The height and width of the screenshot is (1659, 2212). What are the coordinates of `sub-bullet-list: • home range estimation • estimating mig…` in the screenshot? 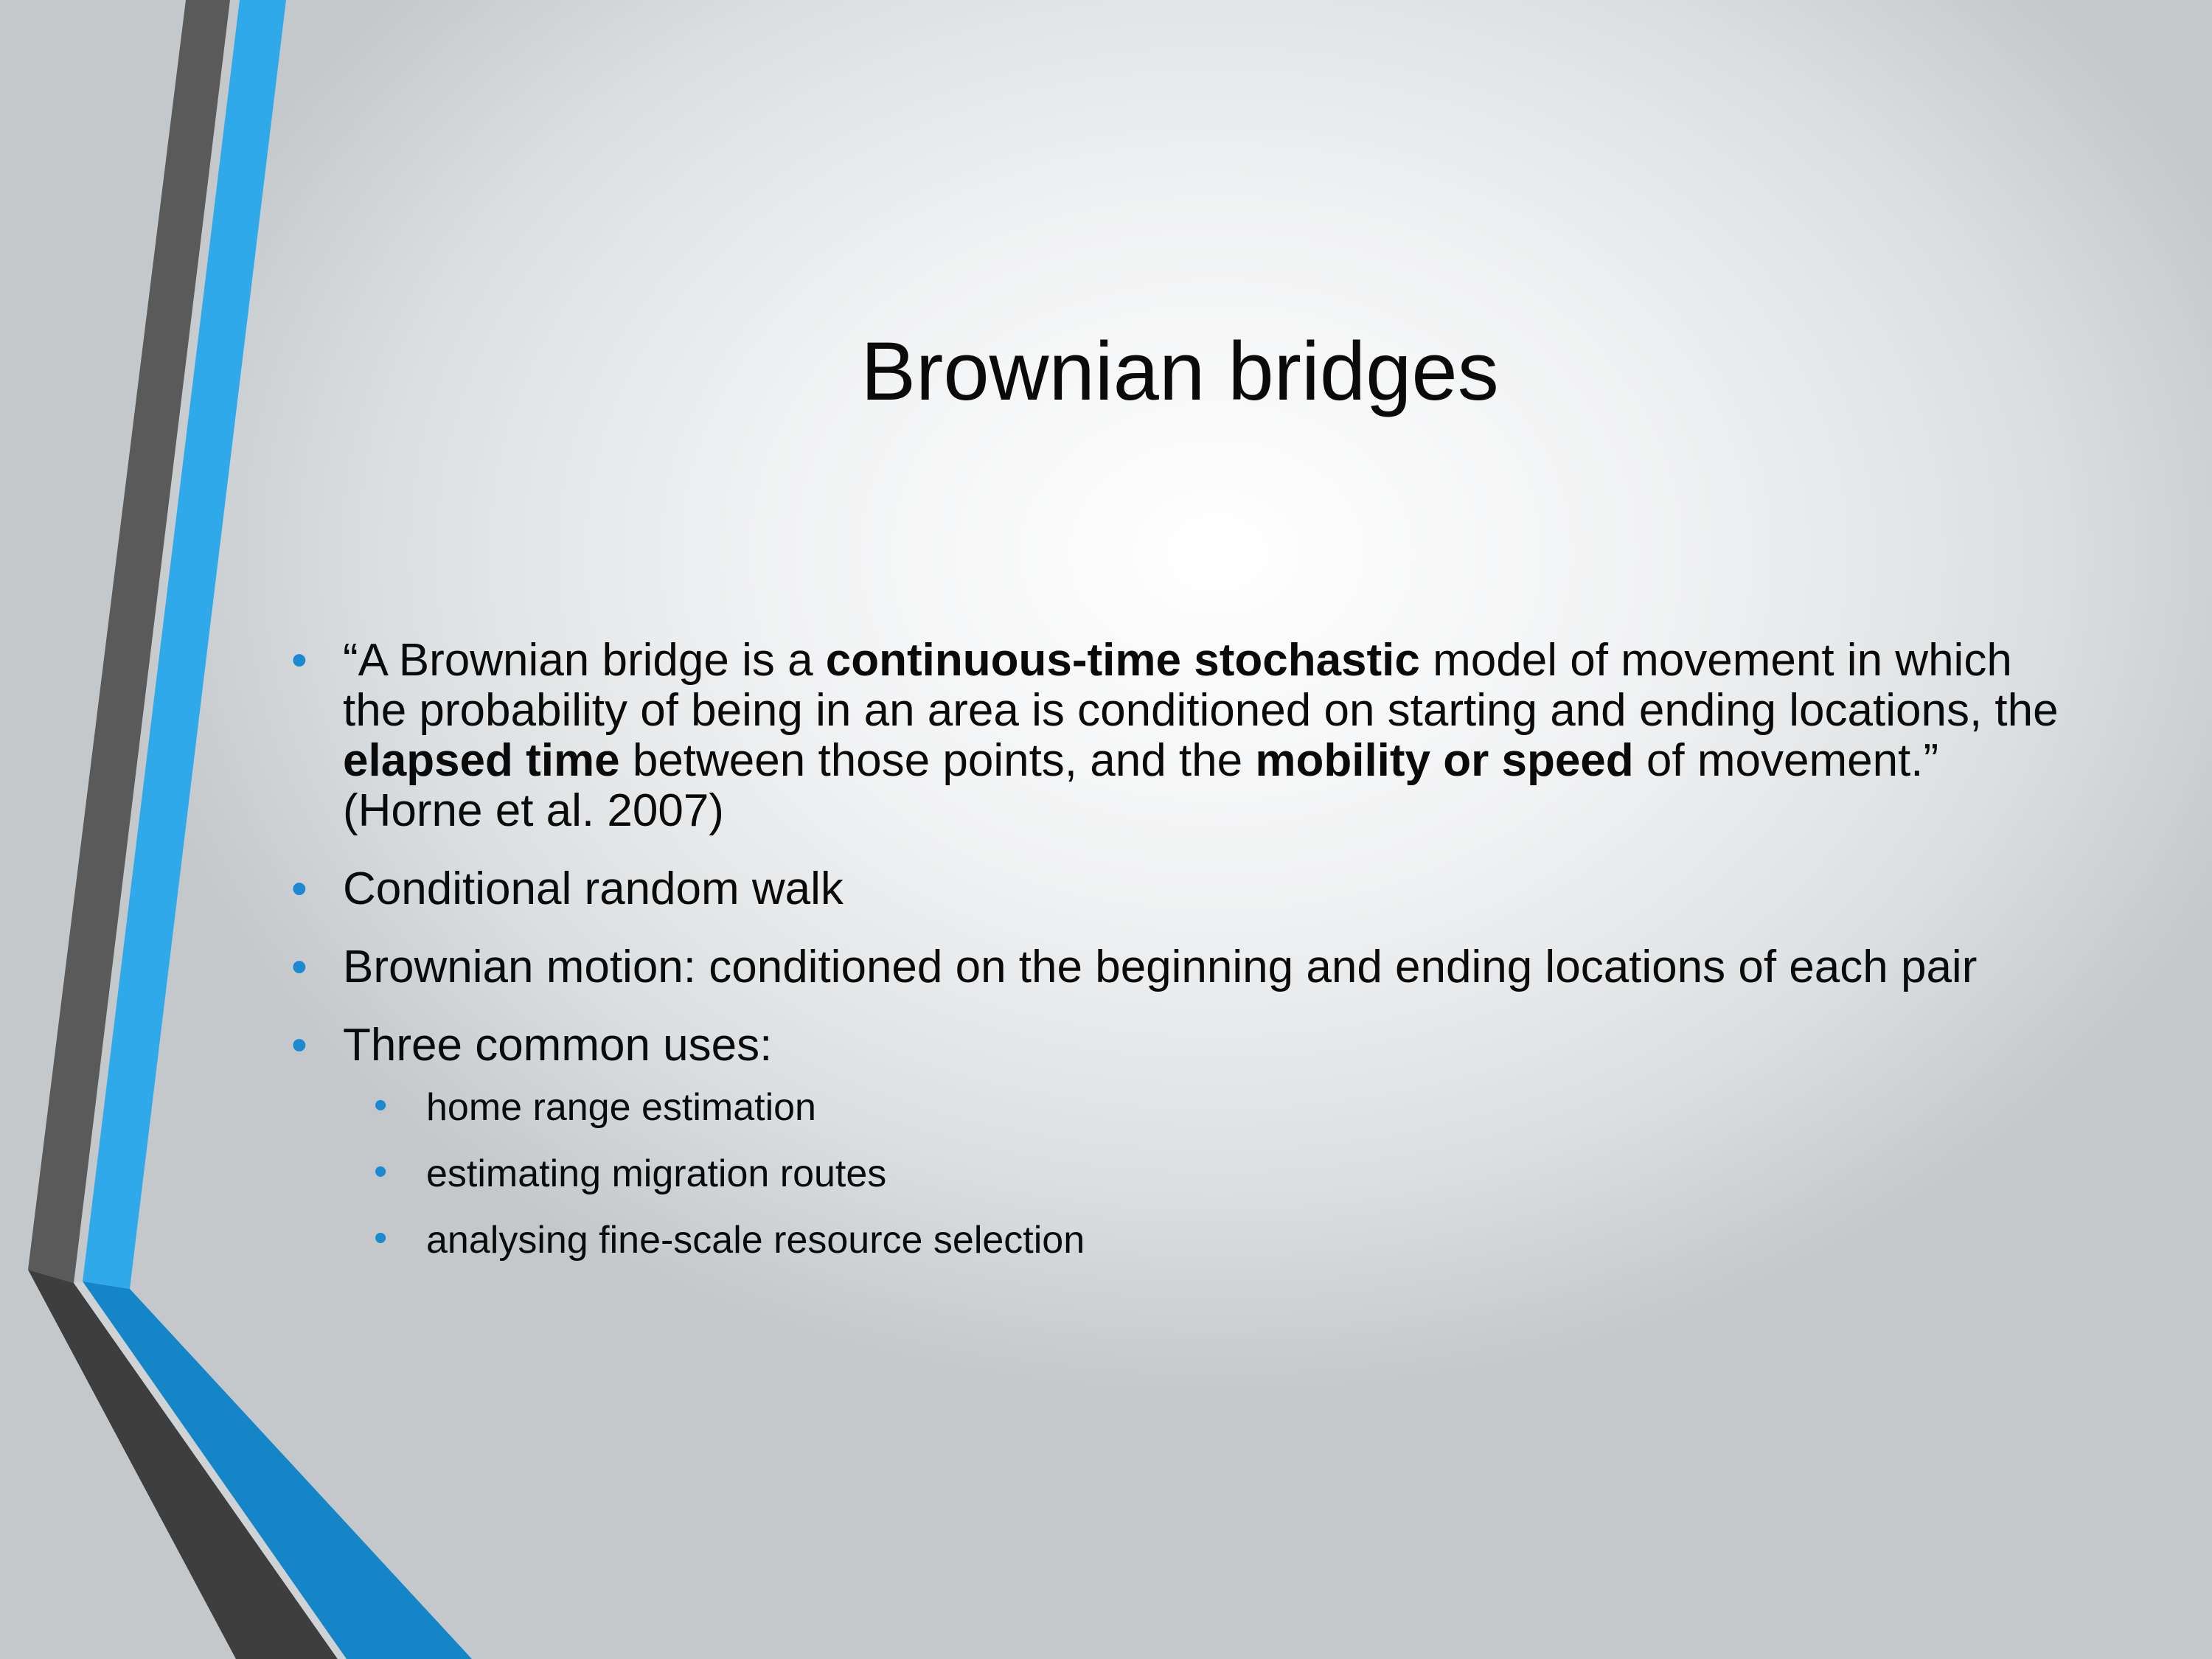 It's located at (1183, 1173).